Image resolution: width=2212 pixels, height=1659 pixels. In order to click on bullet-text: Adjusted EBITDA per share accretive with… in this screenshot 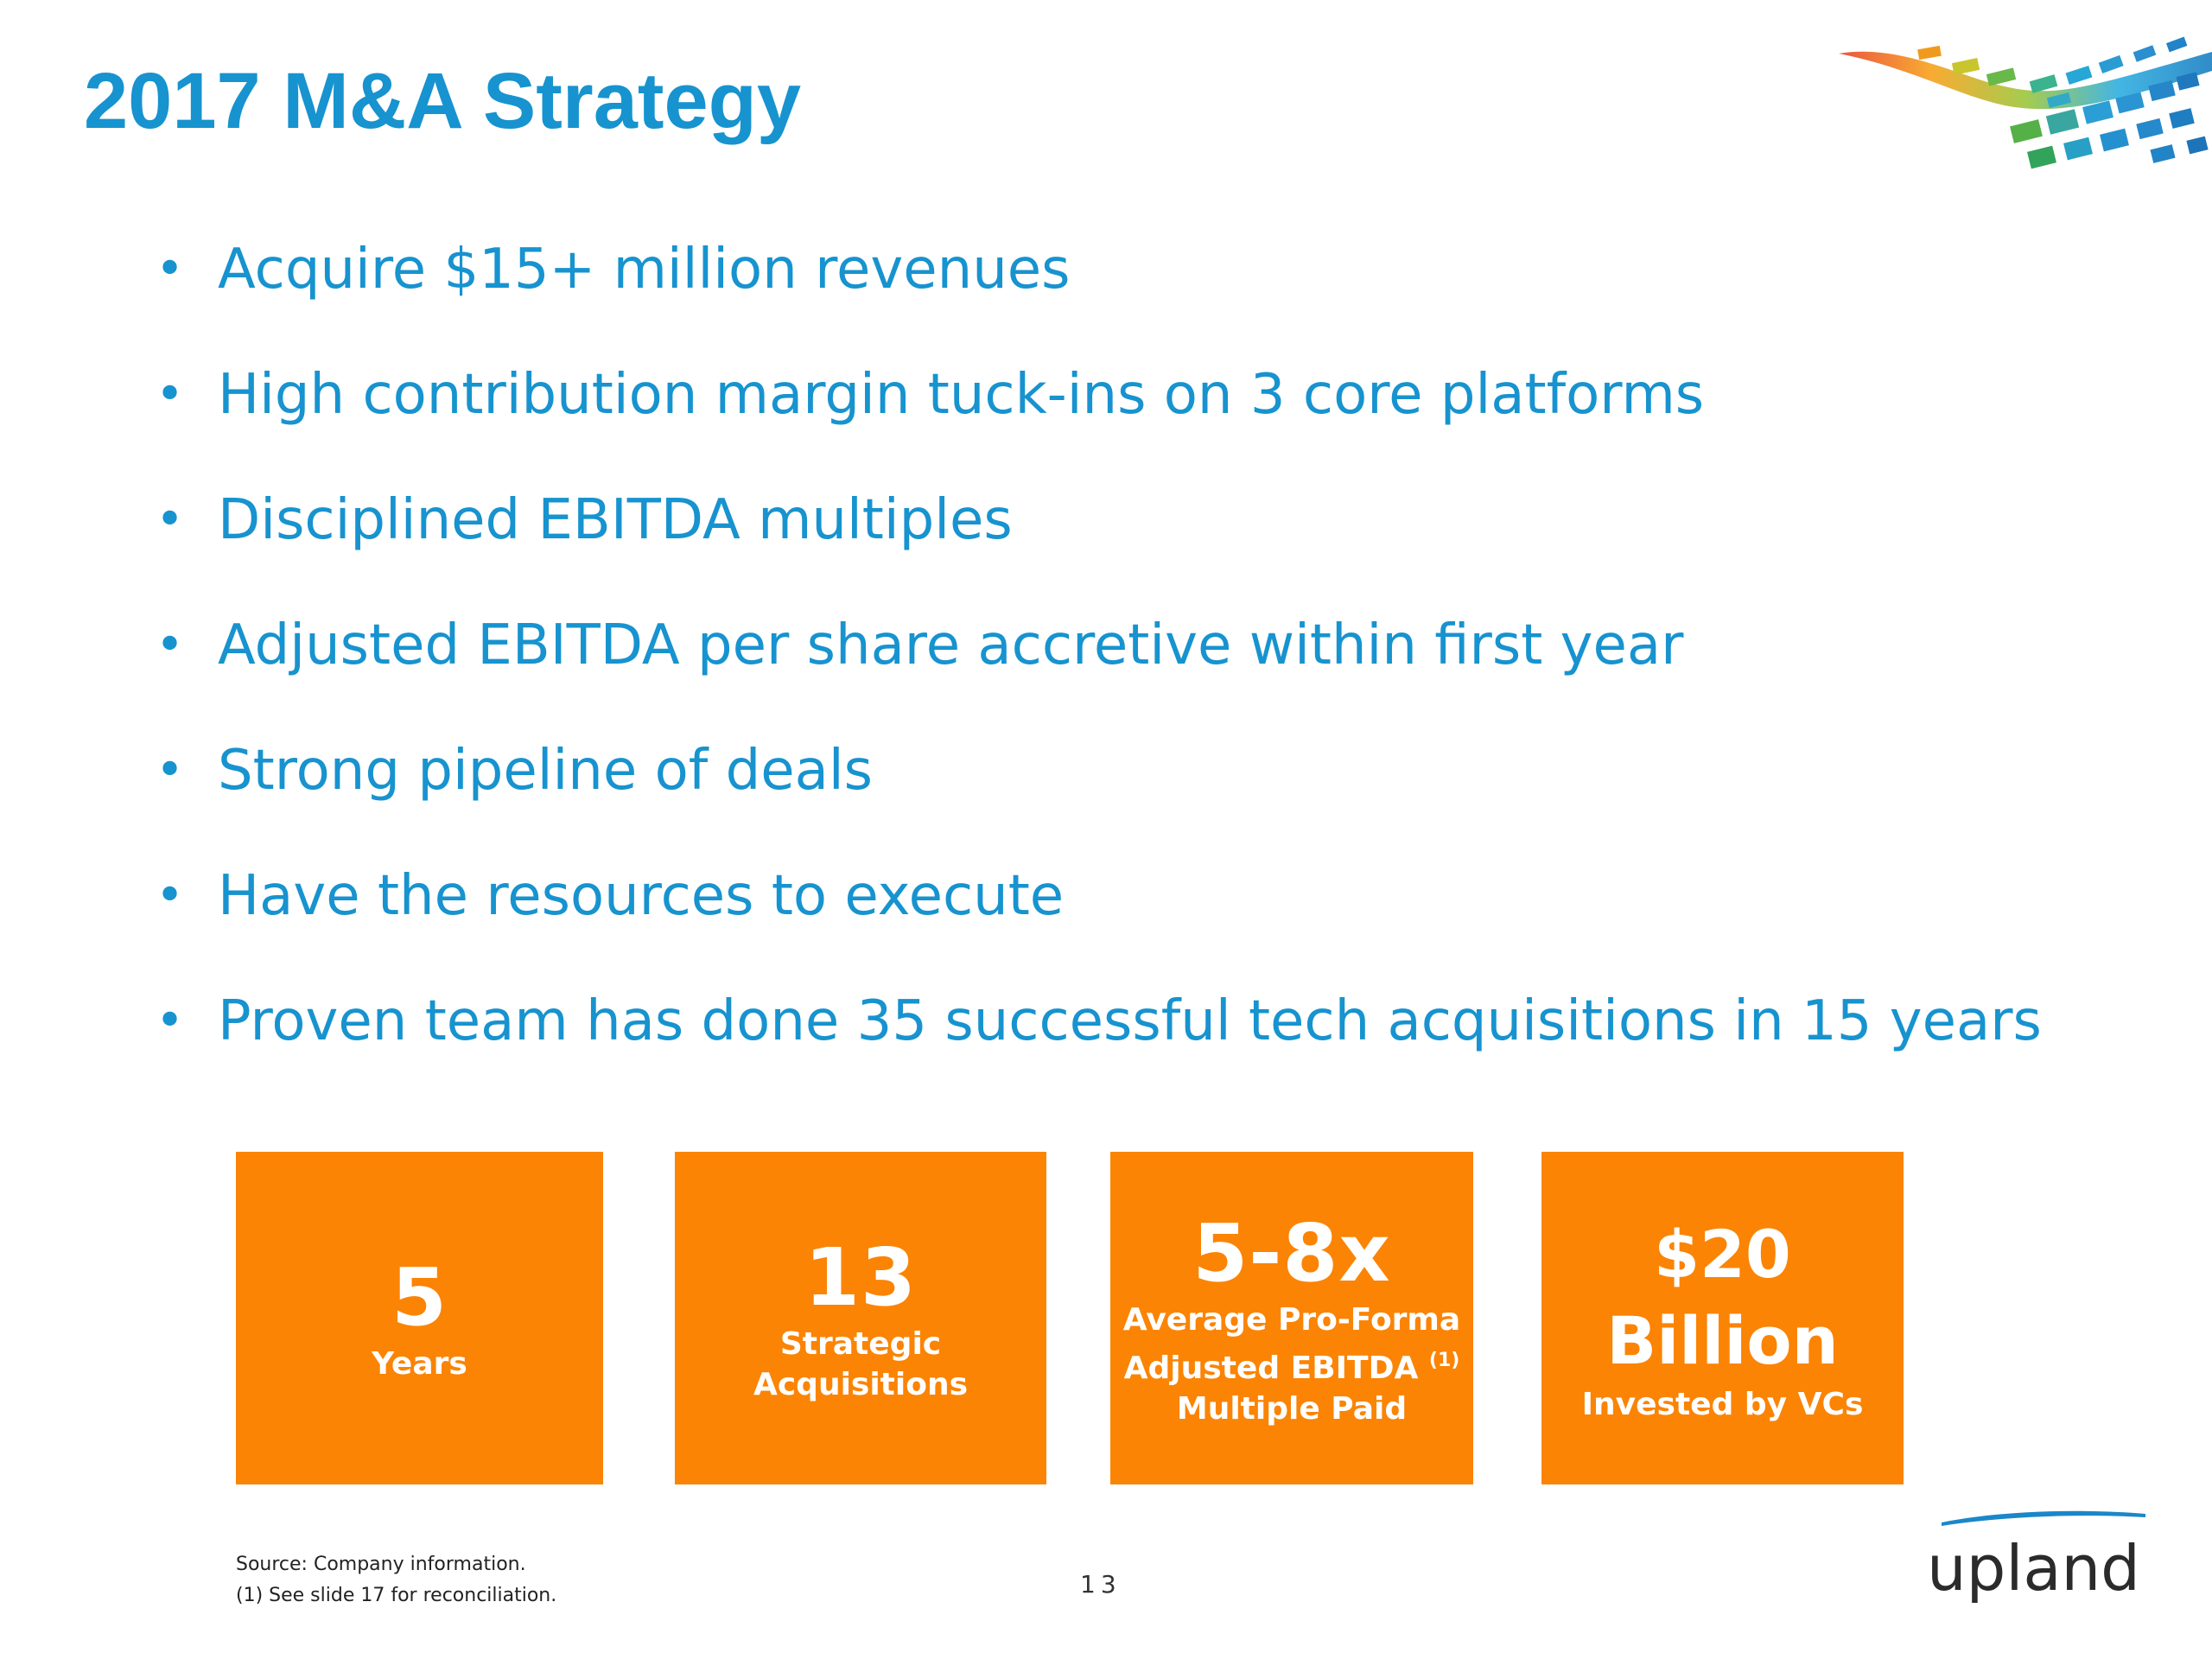, I will do `click(951, 645)`.